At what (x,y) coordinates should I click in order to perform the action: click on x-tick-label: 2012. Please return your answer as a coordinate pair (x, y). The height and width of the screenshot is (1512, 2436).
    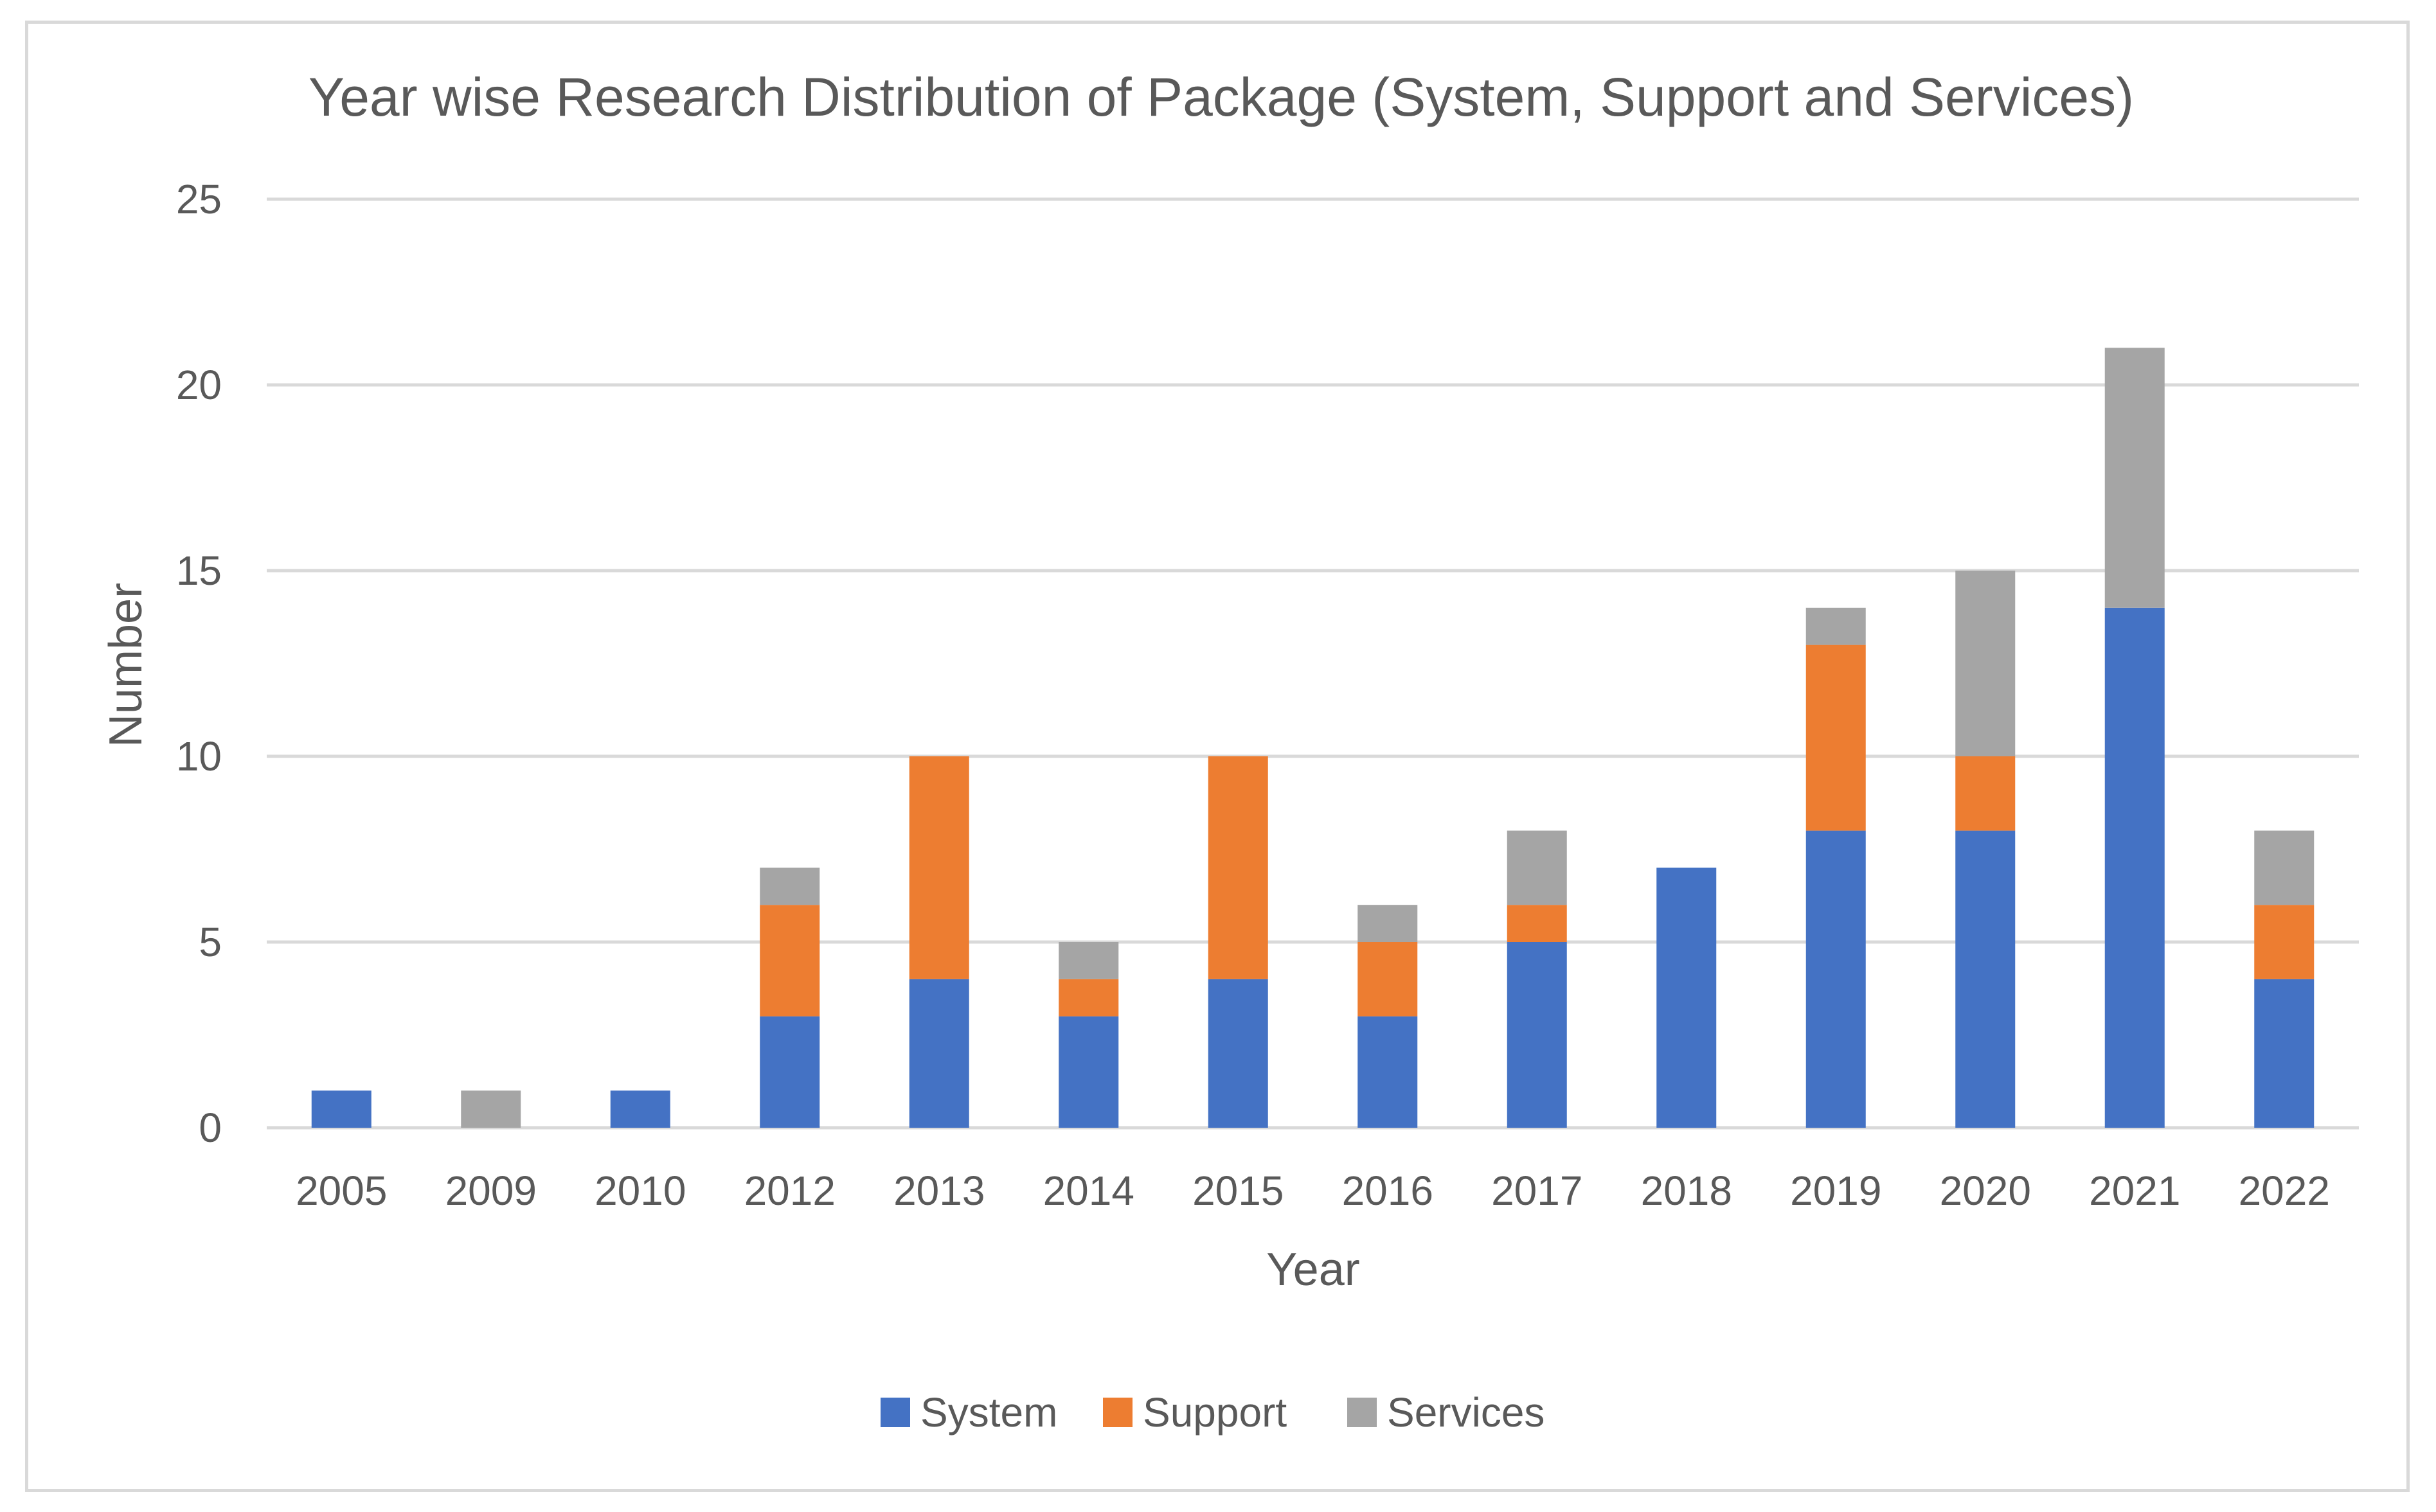
    Looking at the image, I should click on (790, 1191).